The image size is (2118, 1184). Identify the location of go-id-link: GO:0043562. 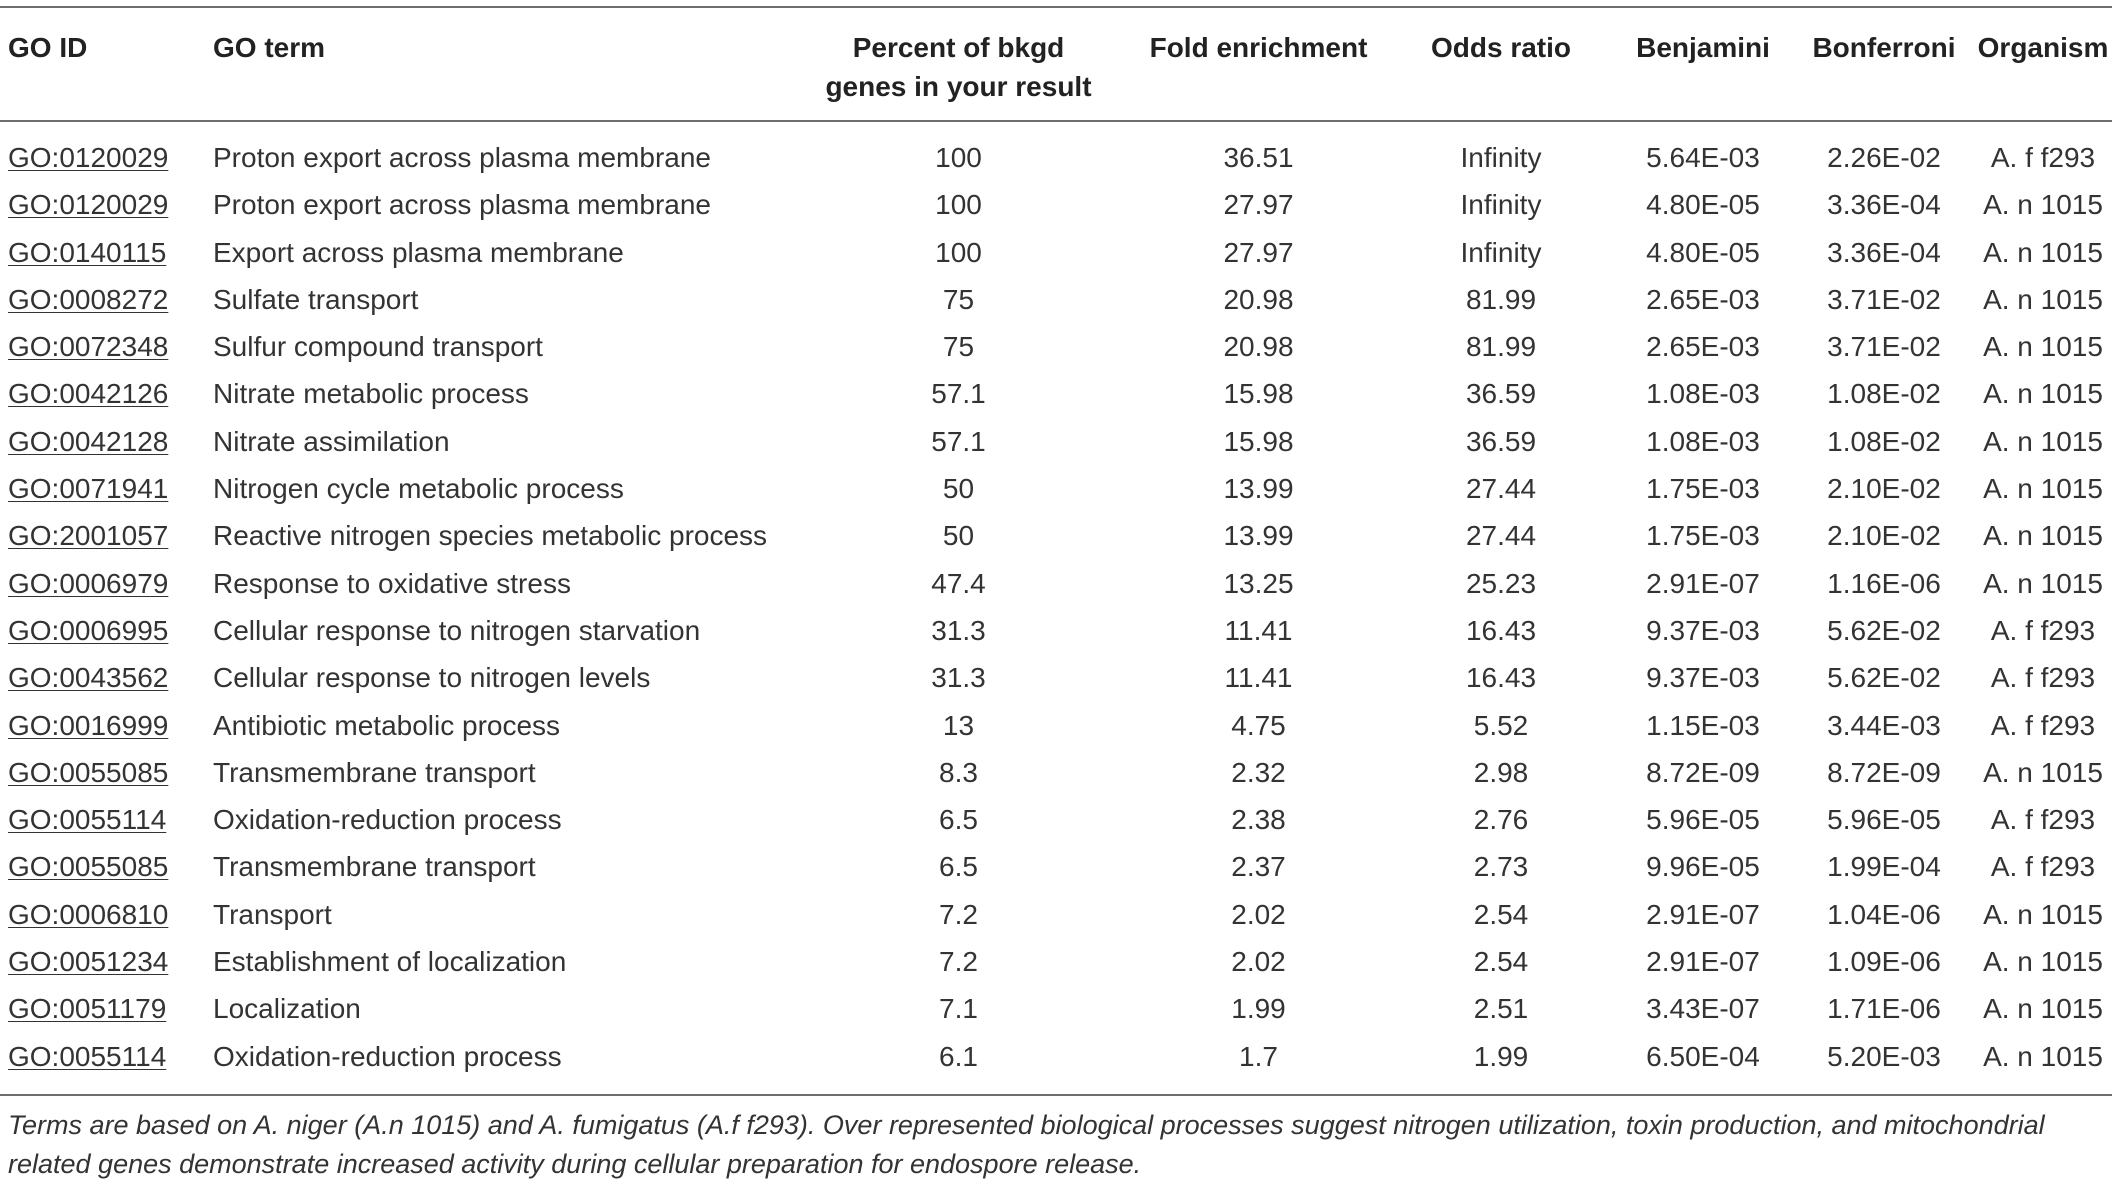
(88, 678).